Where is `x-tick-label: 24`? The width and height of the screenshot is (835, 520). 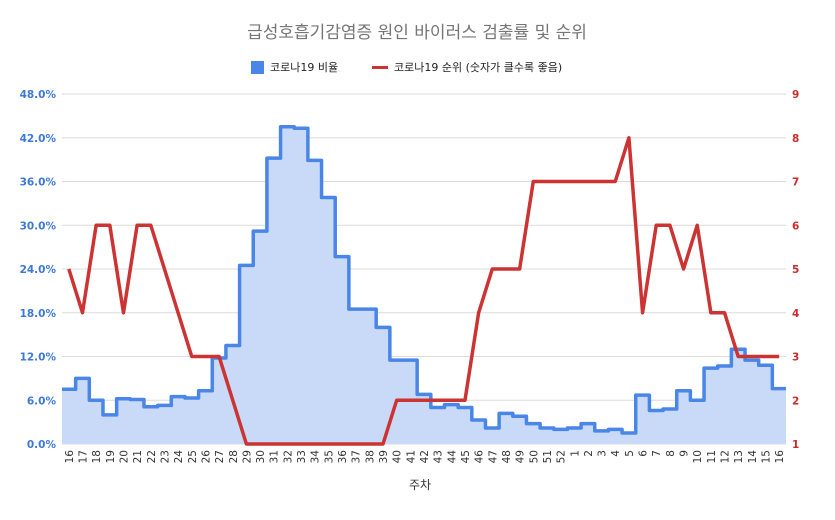 x-tick-label: 24 is located at coordinates (179, 457).